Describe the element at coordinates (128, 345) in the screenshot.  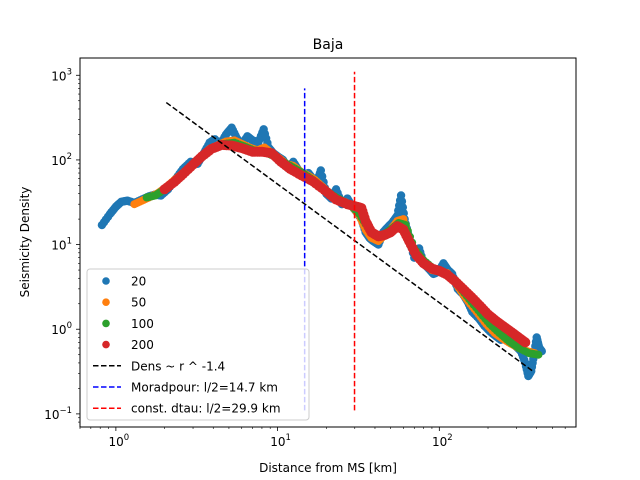
I see `legend-entry: 200` at that location.